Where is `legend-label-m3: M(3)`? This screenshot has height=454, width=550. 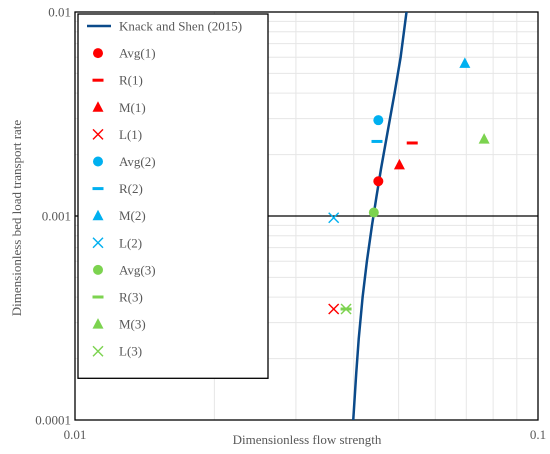
legend-label-m3: M(3) is located at coordinates (132, 324).